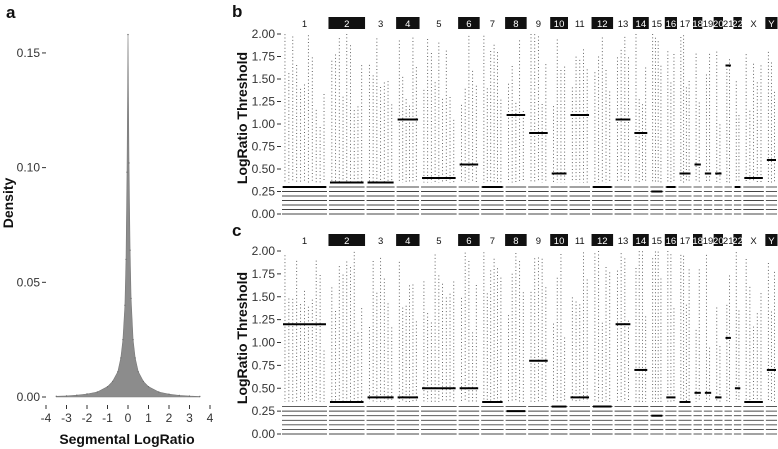  I want to click on chromosome-label: 15, so click(657, 241).